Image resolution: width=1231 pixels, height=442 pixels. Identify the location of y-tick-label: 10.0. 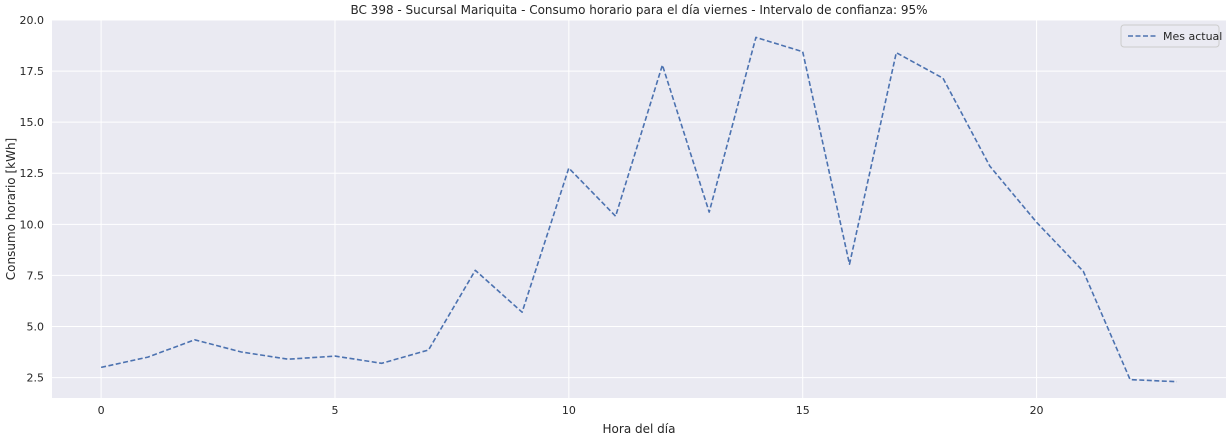
(32, 224).